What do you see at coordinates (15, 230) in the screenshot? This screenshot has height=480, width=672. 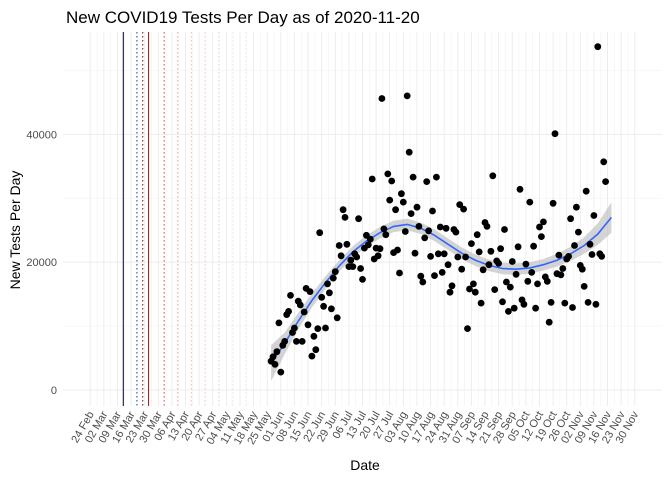 I see `y-axis-title: New Tests Per Day` at bounding box center [15, 230].